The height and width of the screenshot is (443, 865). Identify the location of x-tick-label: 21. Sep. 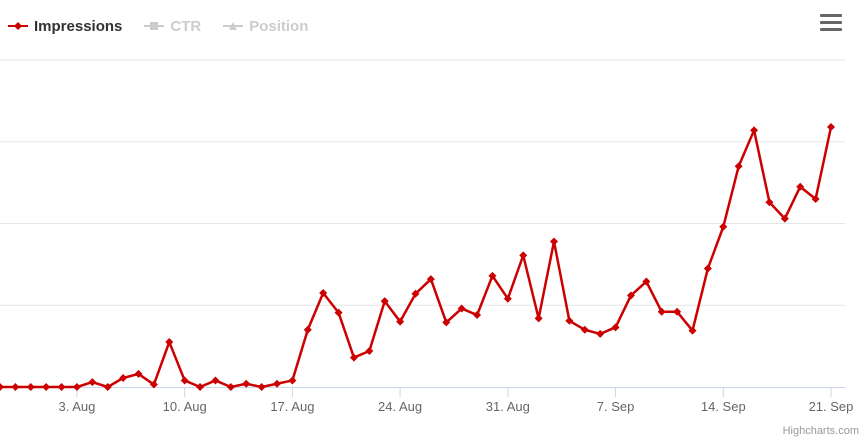
(831, 406).